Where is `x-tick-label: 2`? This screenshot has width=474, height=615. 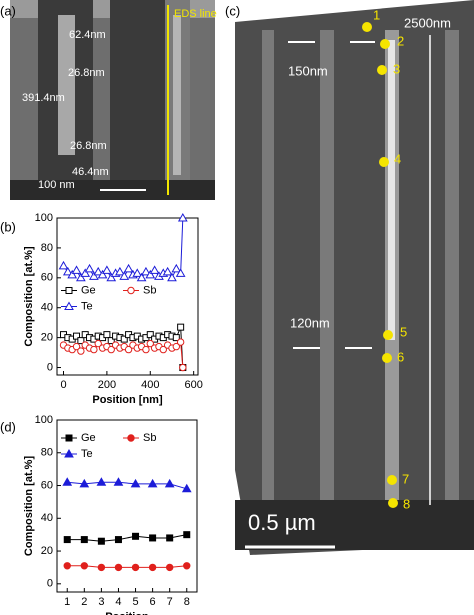 x-tick-label: 2 is located at coordinates (84, 602).